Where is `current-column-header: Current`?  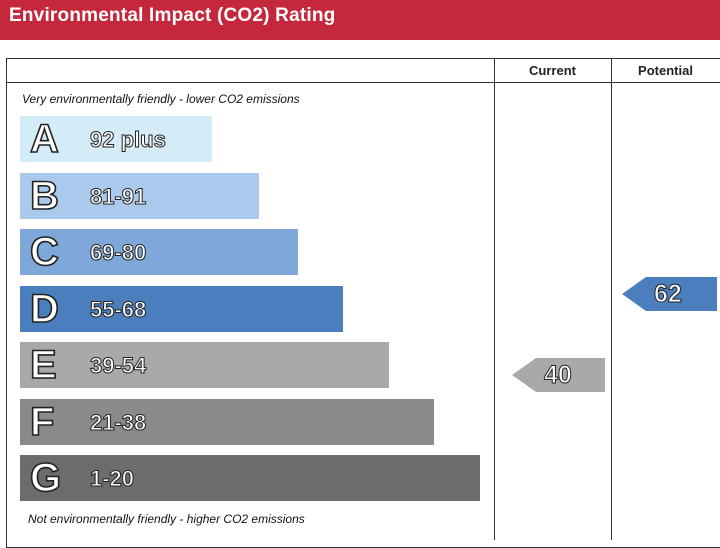 current-column-header: Current is located at coordinates (552, 70).